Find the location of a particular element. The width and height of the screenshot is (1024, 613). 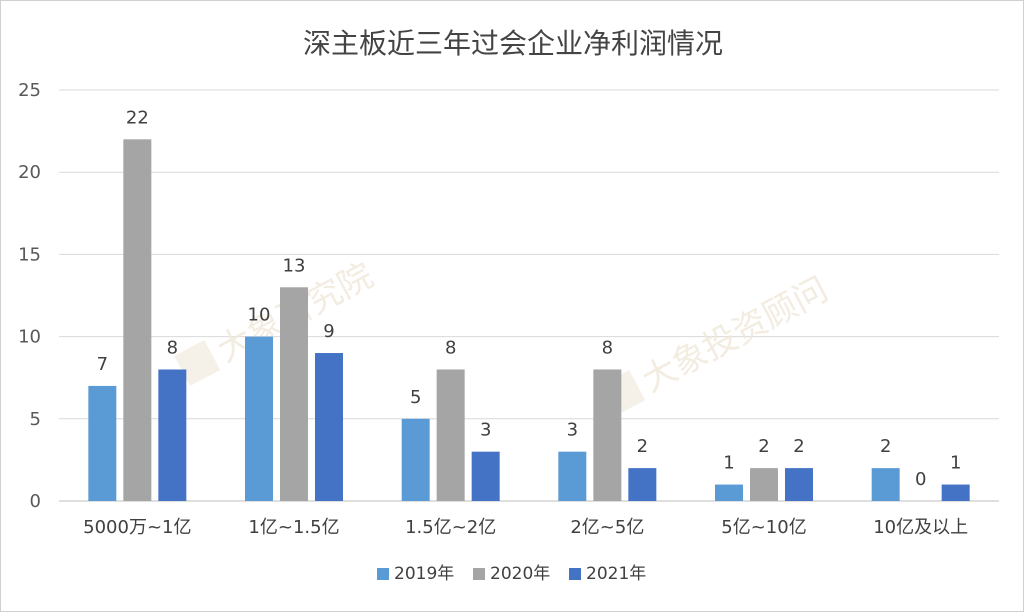

legend-label: 2021年 is located at coordinates (616, 574).